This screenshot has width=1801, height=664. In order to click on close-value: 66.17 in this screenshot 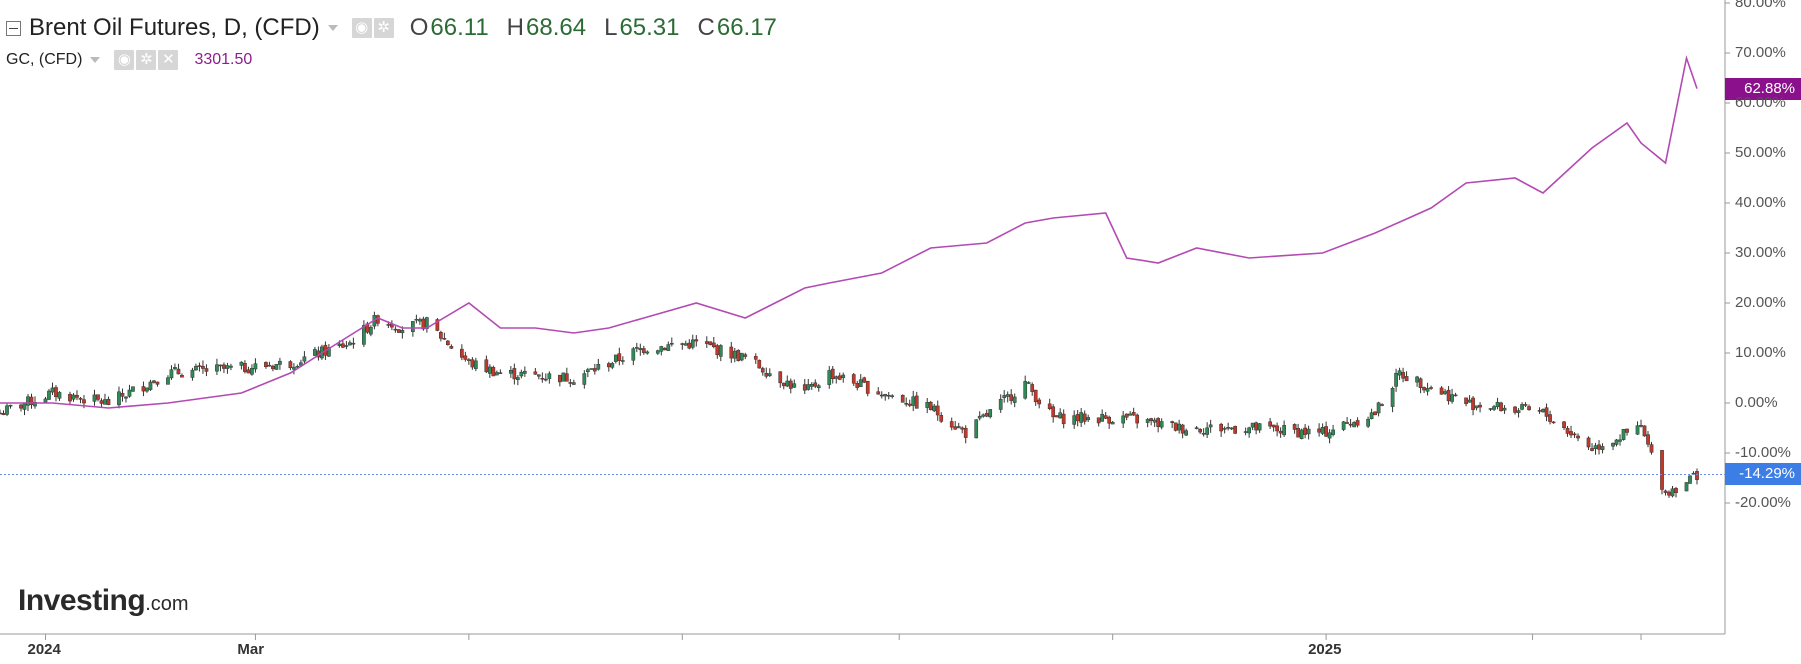, I will do `click(746, 27)`.